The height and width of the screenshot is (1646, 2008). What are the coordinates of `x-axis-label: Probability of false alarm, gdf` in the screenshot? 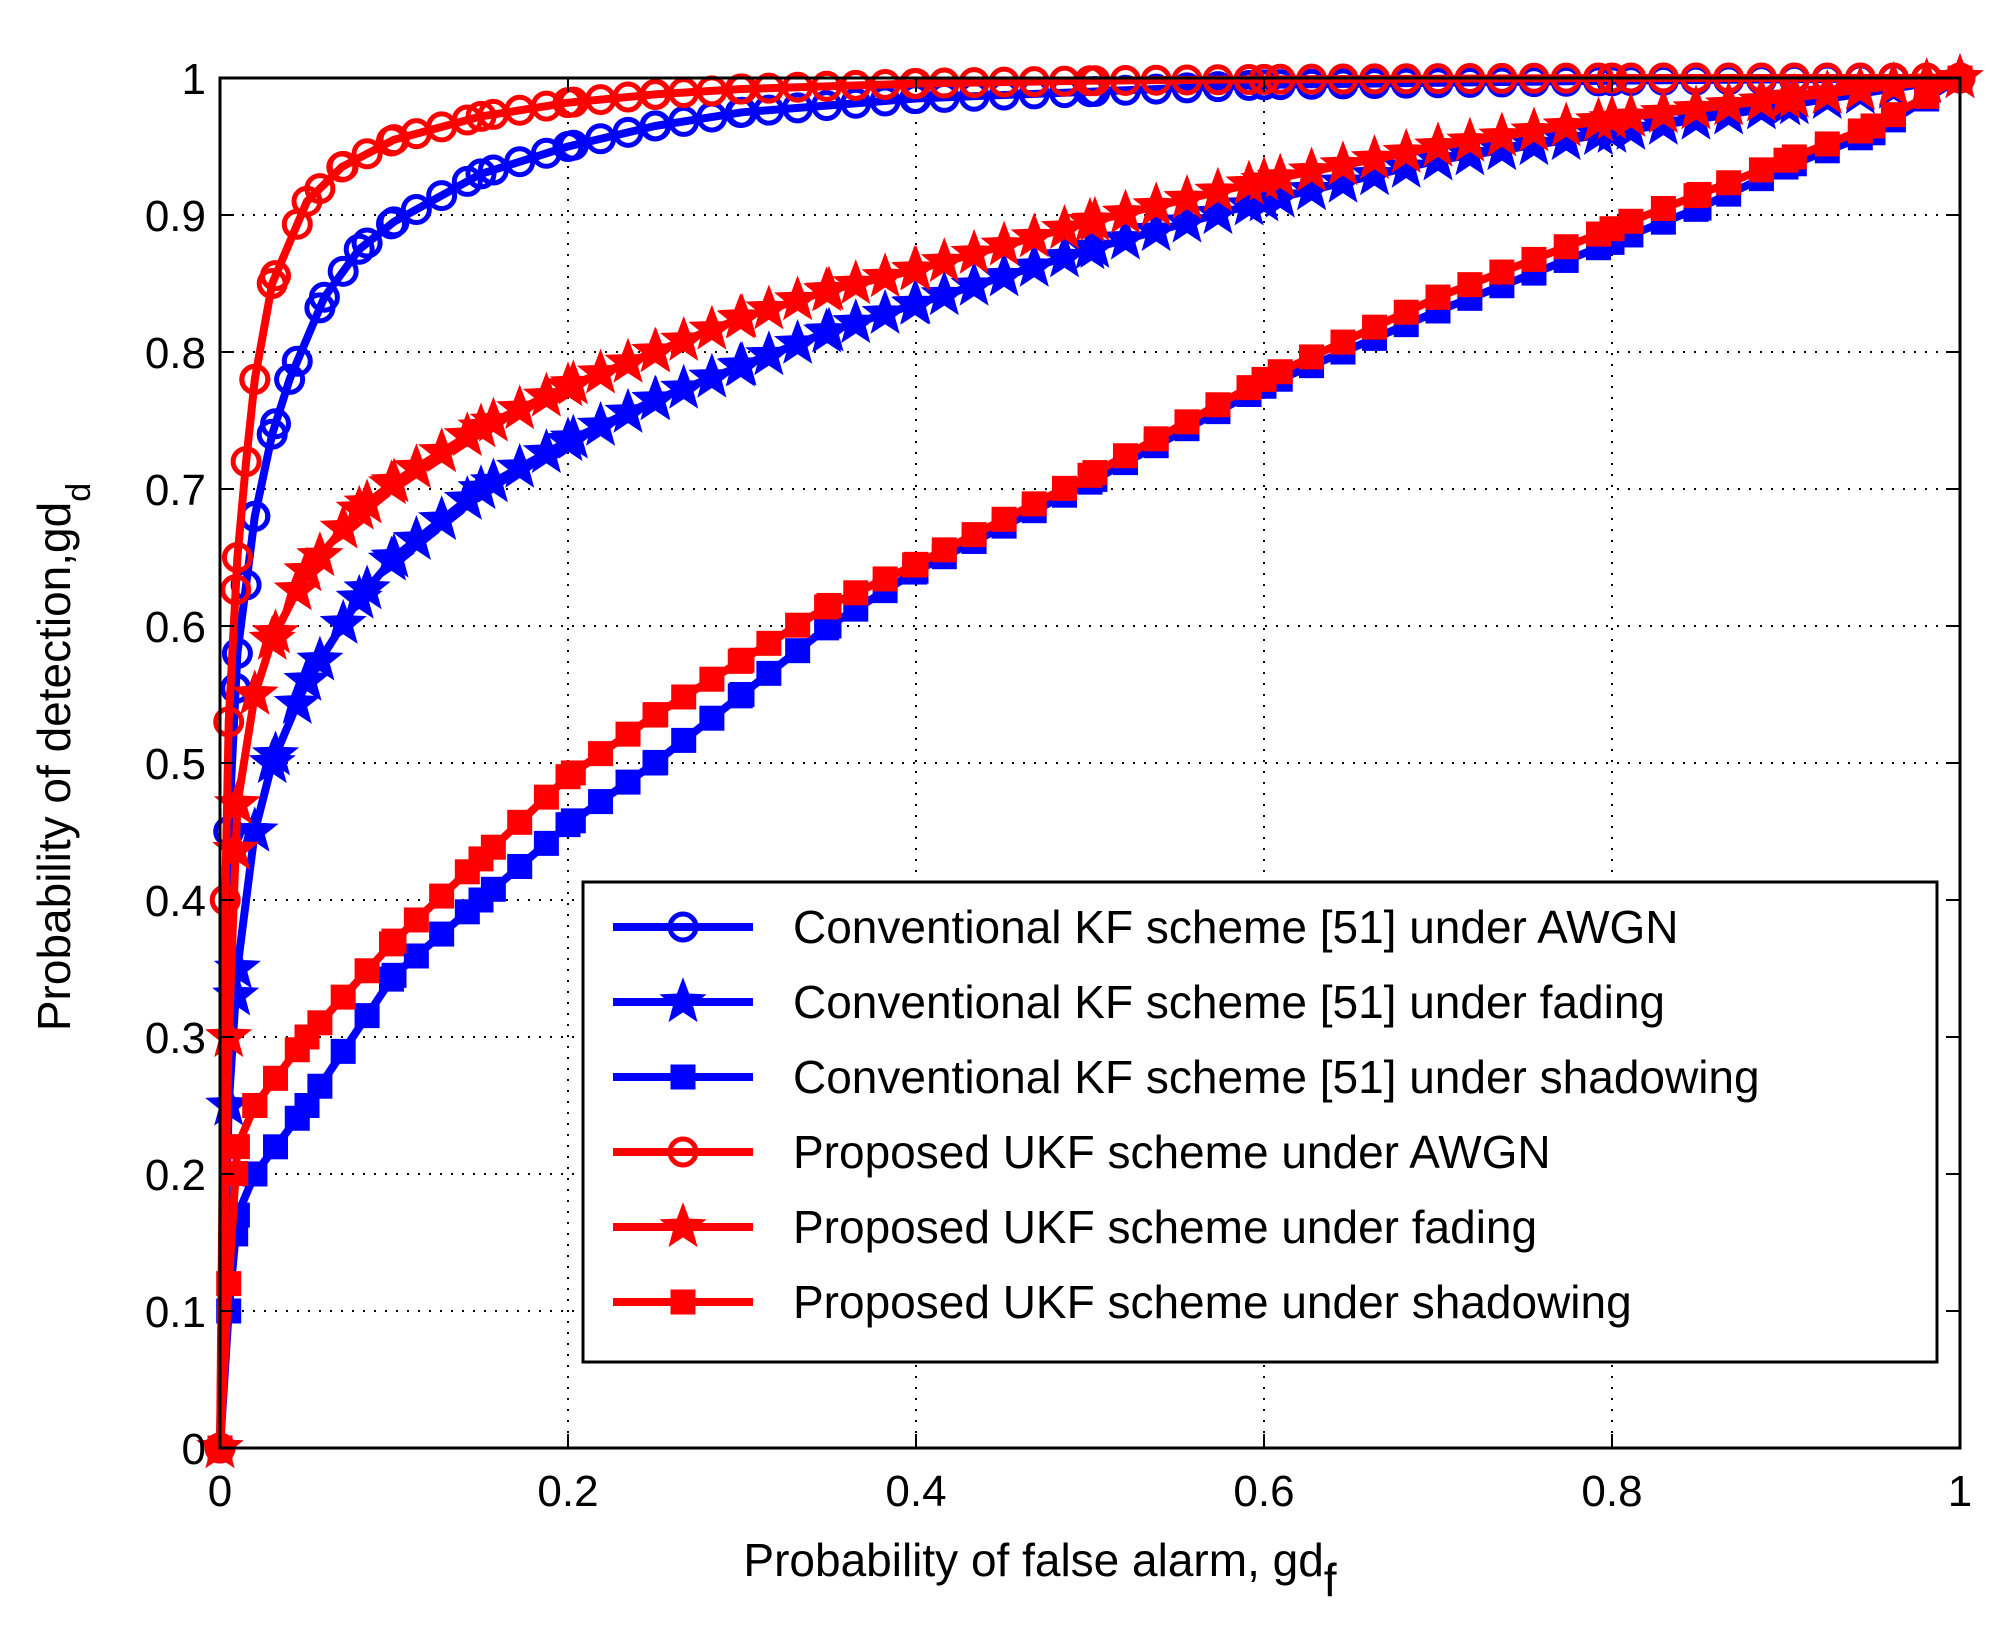 It's located at (1039, 1570).